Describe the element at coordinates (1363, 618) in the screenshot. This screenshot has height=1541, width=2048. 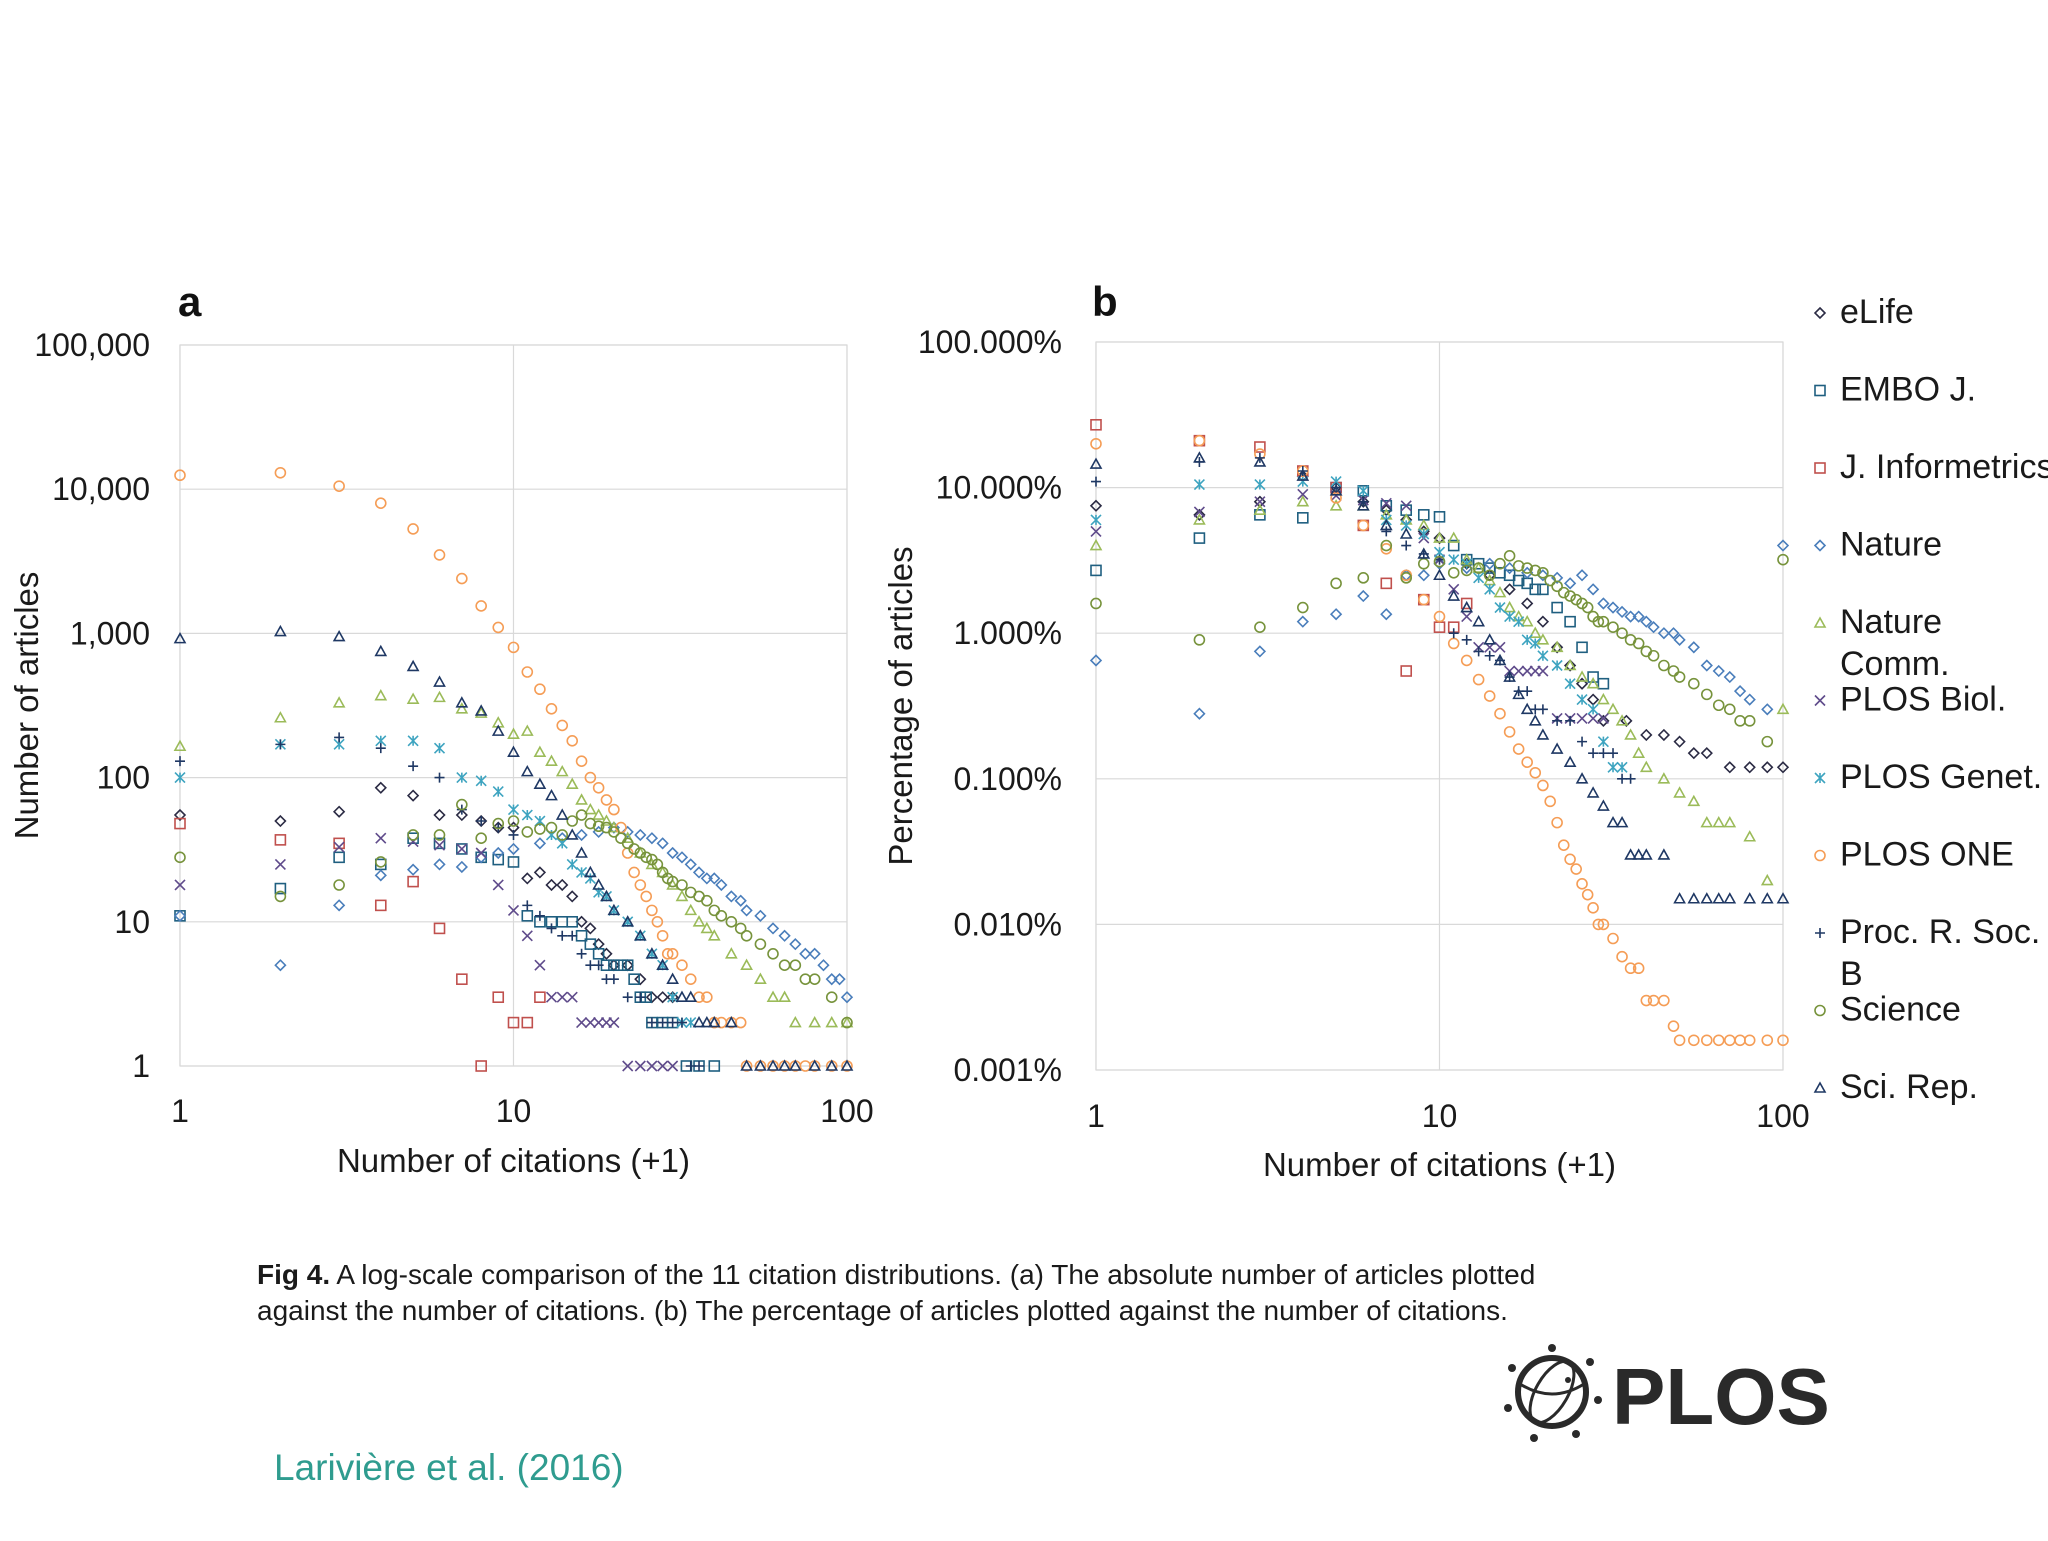
I see `series-proc-r-soc-b` at that location.